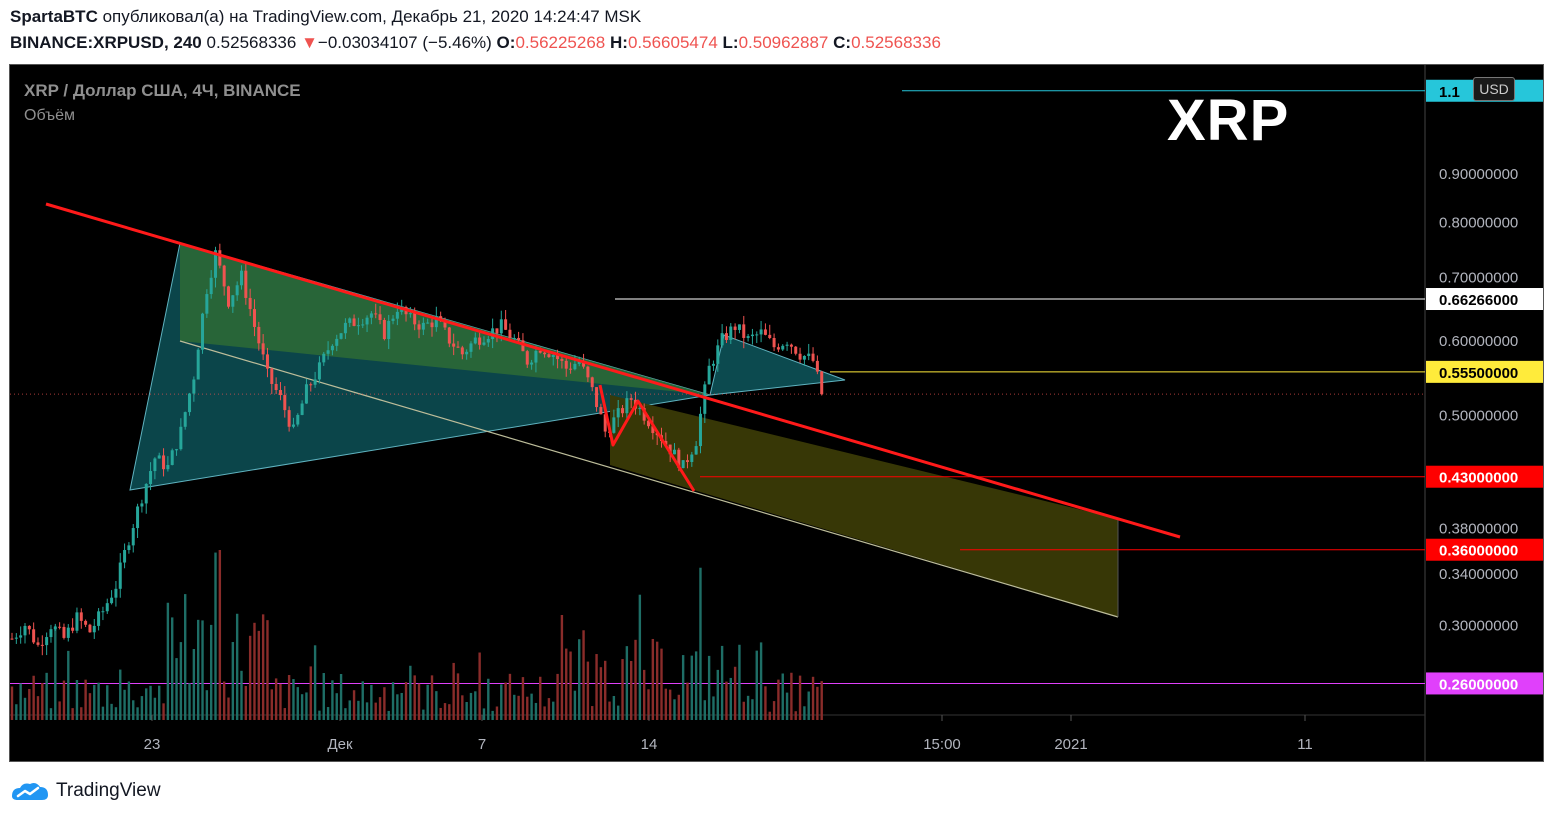  I want to click on time-tick-label: 15:00, so click(942, 744).